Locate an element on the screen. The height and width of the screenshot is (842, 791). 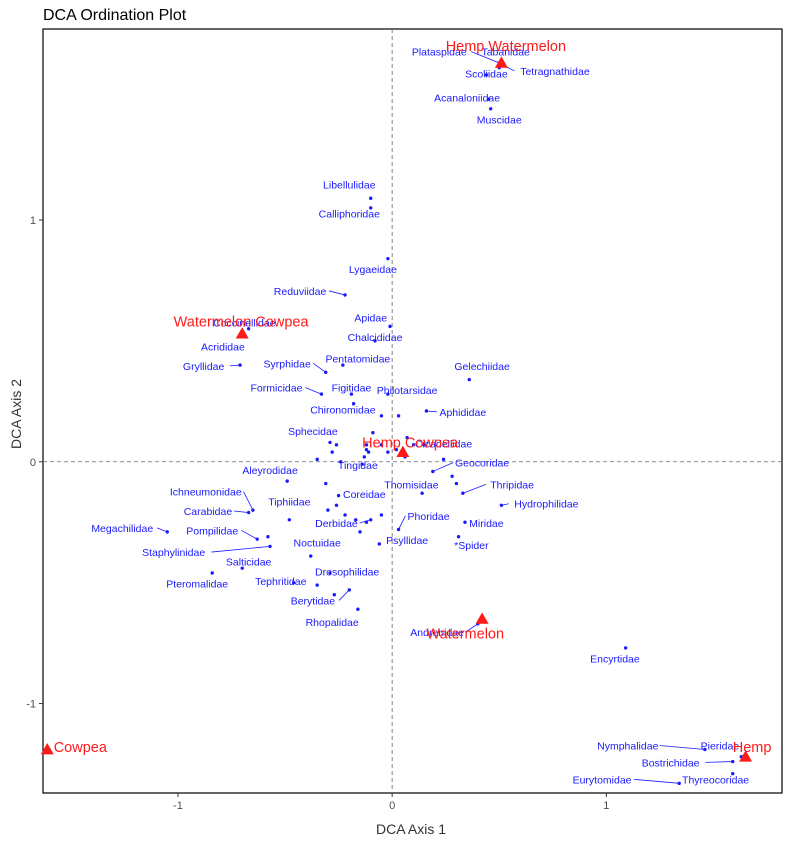
unlabeled-points is located at coordinates (362, 505).